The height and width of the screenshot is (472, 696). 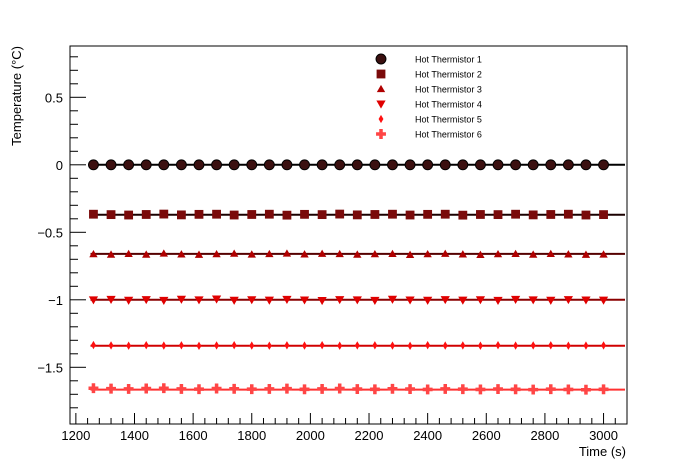 What do you see at coordinates (134, 435) in the screenshot?
I see `x-tick-label: 1400` at bounding box center [134, 435].